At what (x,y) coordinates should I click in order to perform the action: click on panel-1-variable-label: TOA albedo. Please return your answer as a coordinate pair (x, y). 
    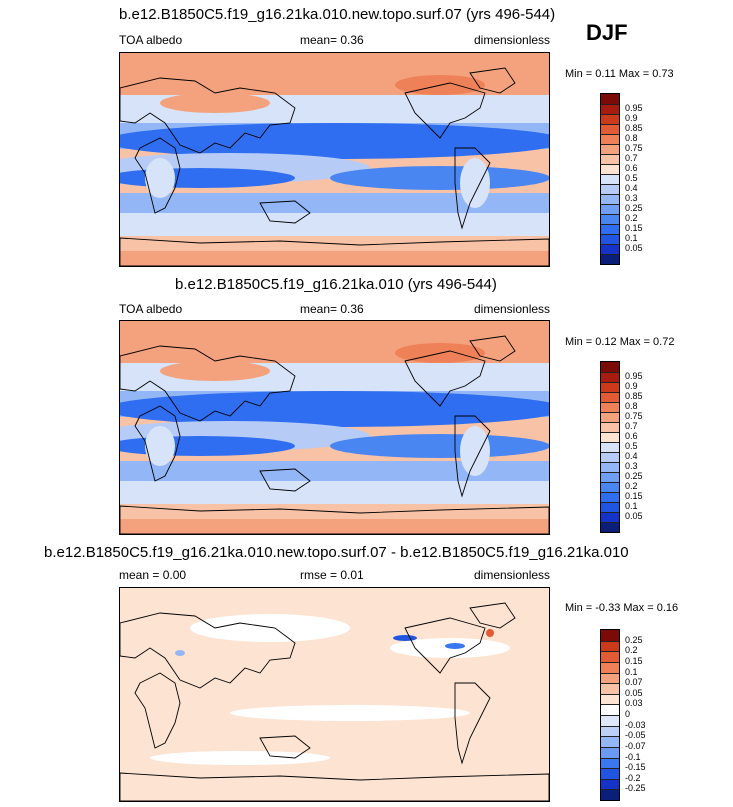
    Looking at the image, I should click on (151, 40).